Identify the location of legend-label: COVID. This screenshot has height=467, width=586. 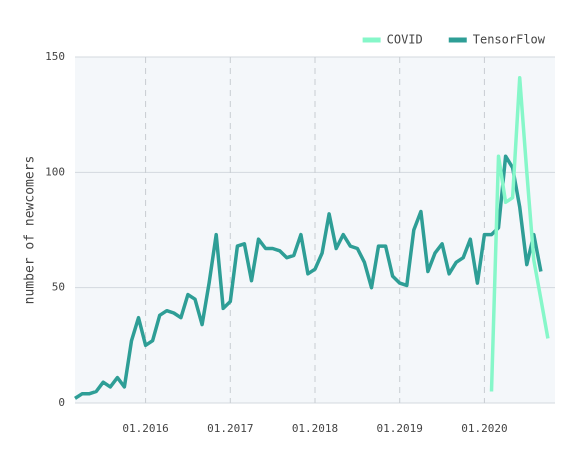
(405, 40).